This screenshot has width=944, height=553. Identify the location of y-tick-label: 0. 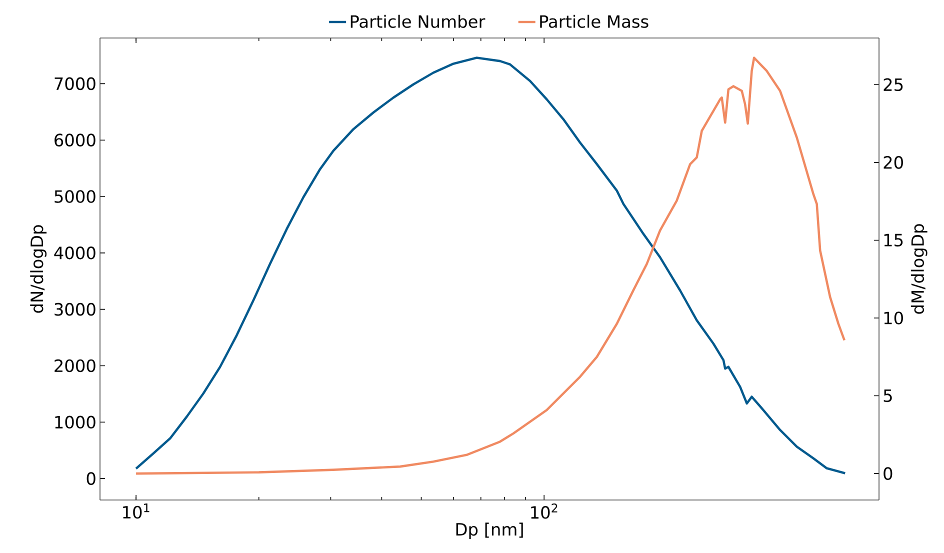
(91, 478).